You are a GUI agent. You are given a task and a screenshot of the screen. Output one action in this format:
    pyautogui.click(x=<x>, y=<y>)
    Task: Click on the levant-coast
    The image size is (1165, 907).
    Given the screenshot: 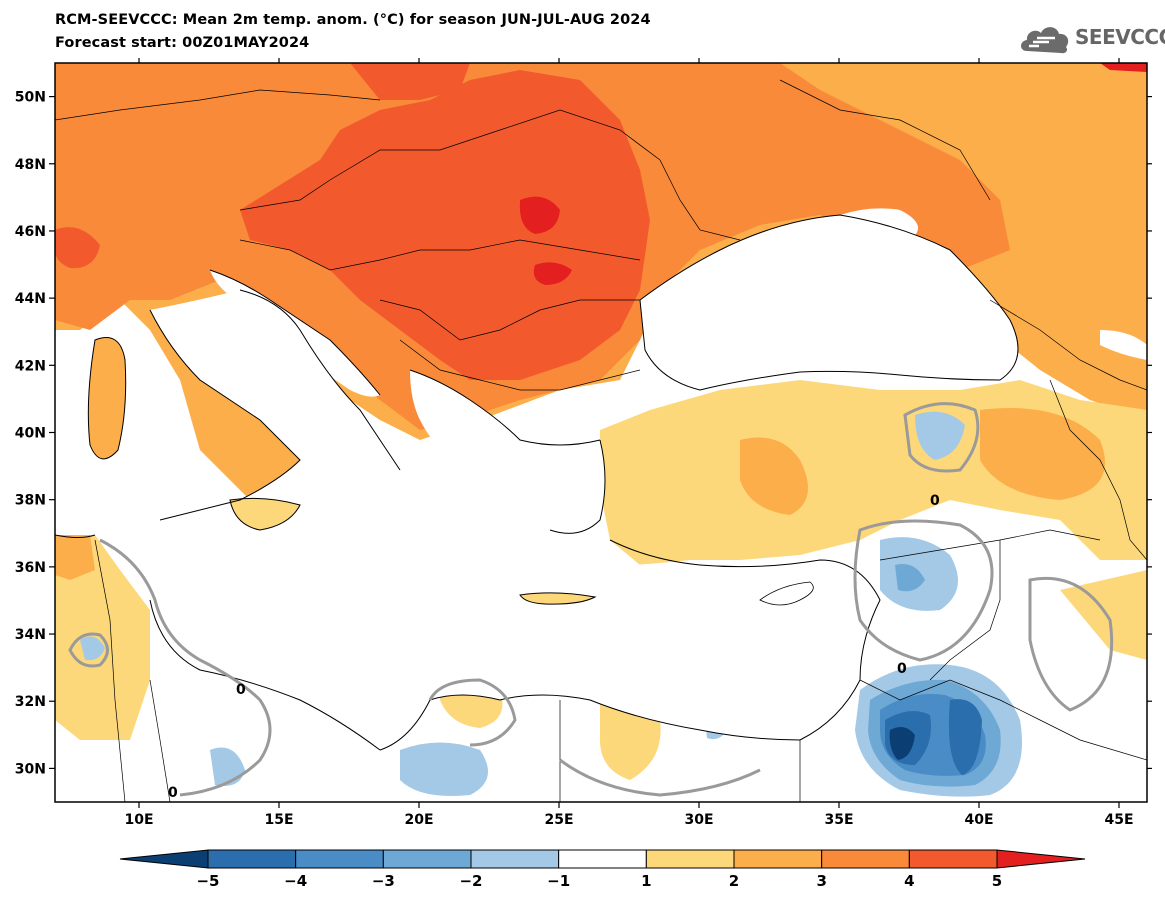 What is the action you would take?
    pyautogui.click(x=745, y=640)
    